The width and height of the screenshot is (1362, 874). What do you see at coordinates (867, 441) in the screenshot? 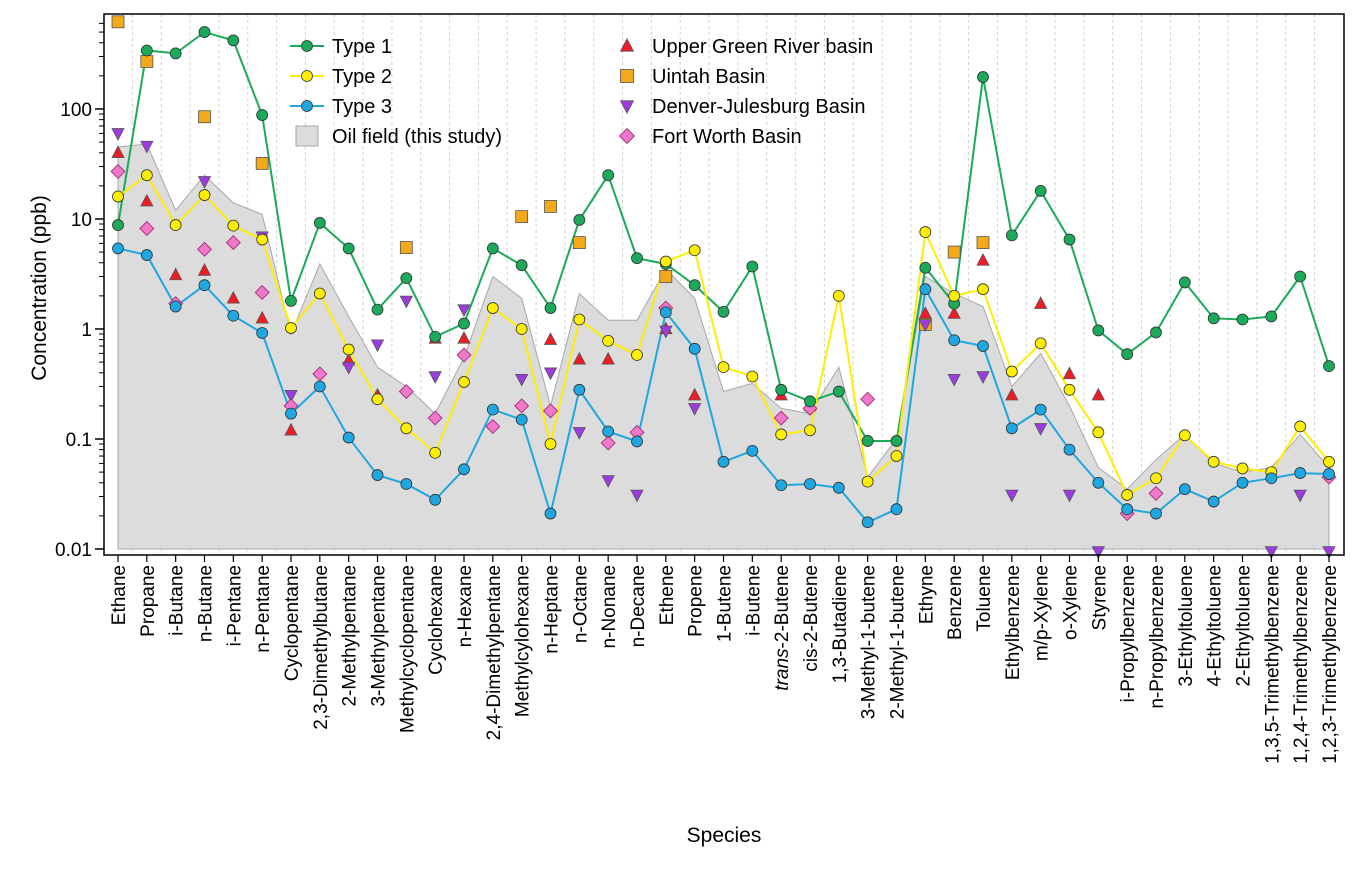
I see `point-type-1-3-methyl-1-butene` at bounding box center [867, 441].